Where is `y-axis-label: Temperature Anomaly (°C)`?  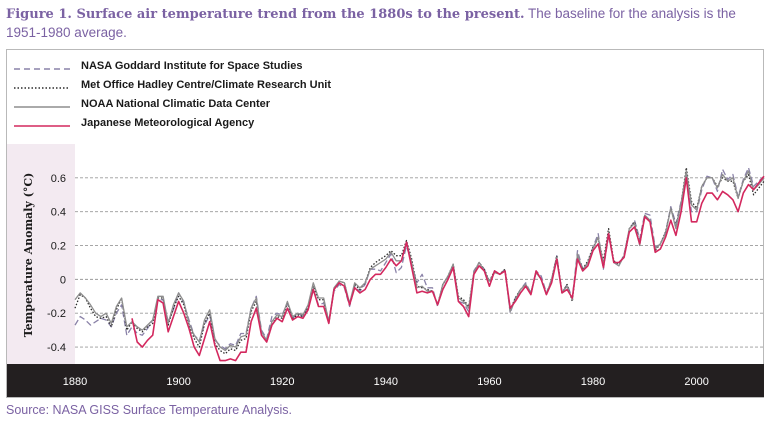
y-axis-label: Temperature Anomaly (°C) is located at coordinates (28, 255).